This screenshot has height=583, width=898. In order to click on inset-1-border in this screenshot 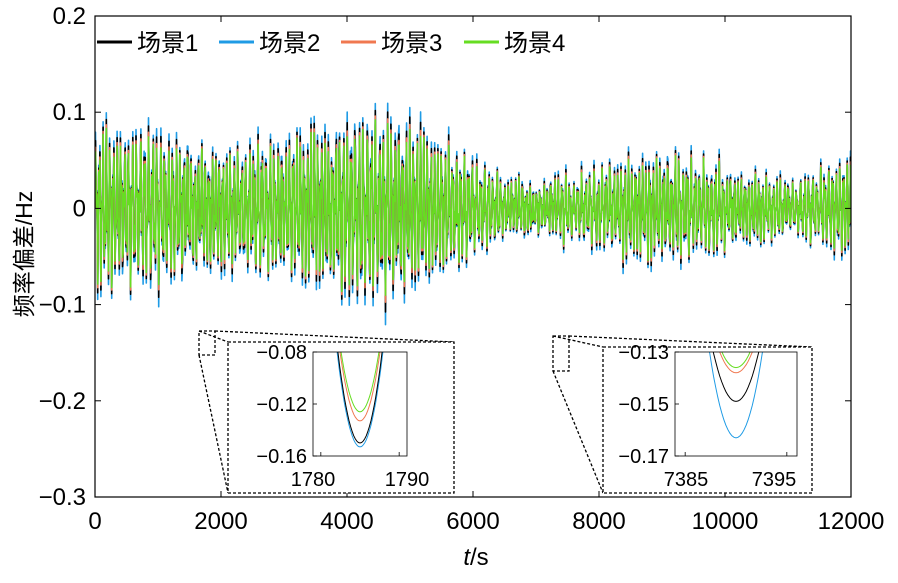, I will do `click(341, 417)`.